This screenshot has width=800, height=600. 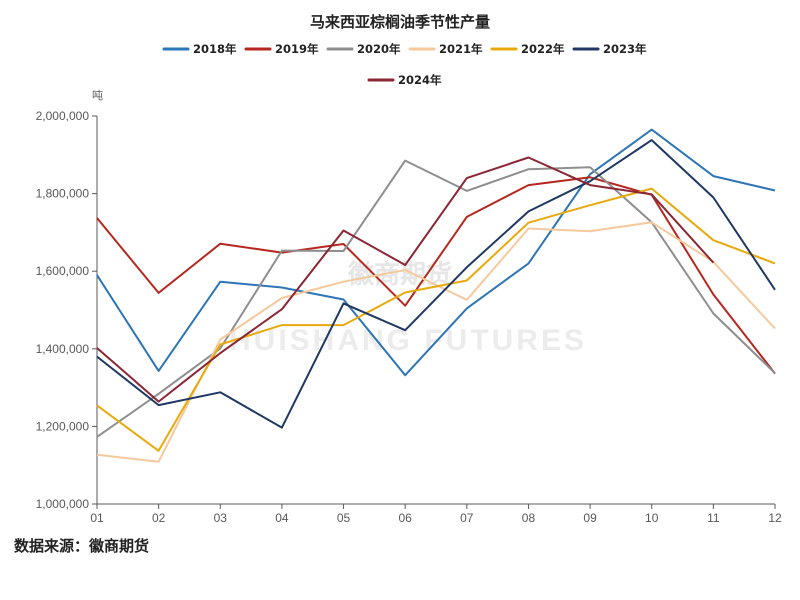 I want to click on x-tick-label: 03, so click(x=221, y=518).